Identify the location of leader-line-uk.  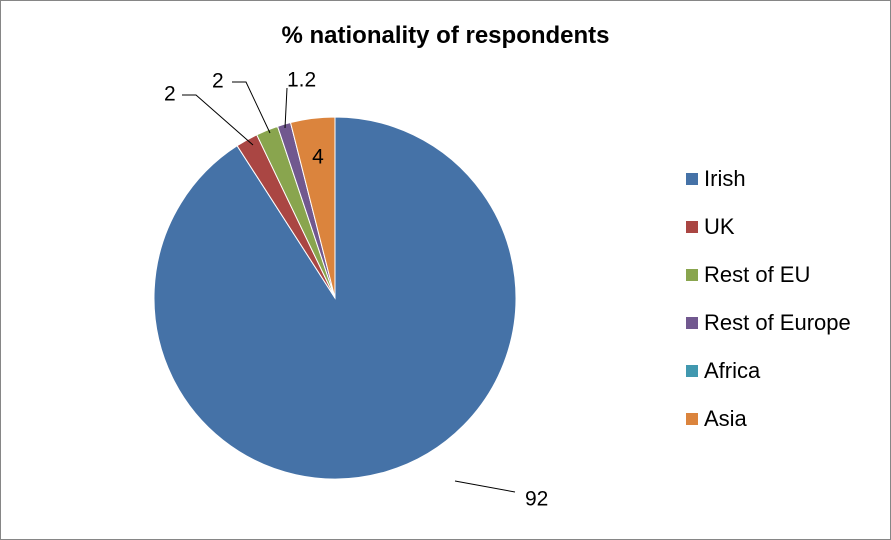
(218, 120).